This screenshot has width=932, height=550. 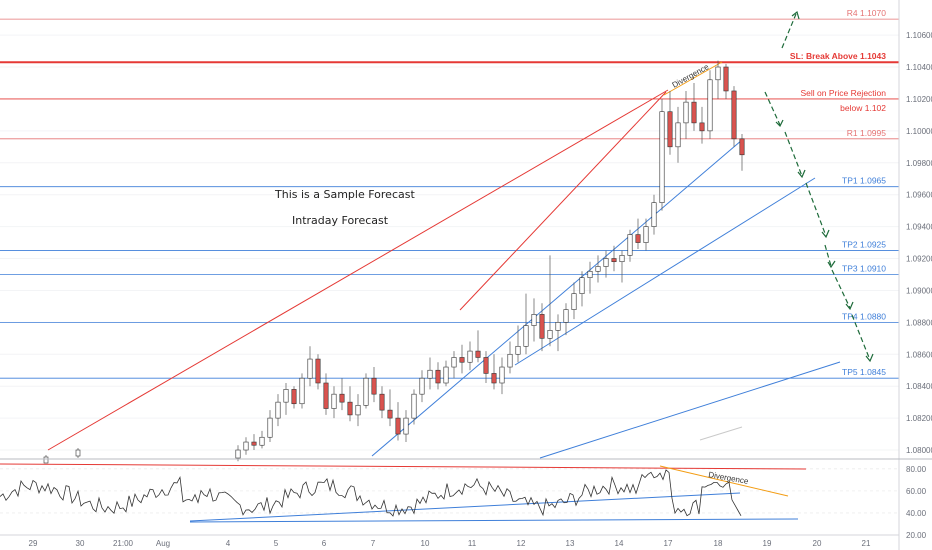 What do you see at coordinates (863, 108) in the screenshot?
I see `level-label-secondary: below 1.102` at bounding box center [863, 108].